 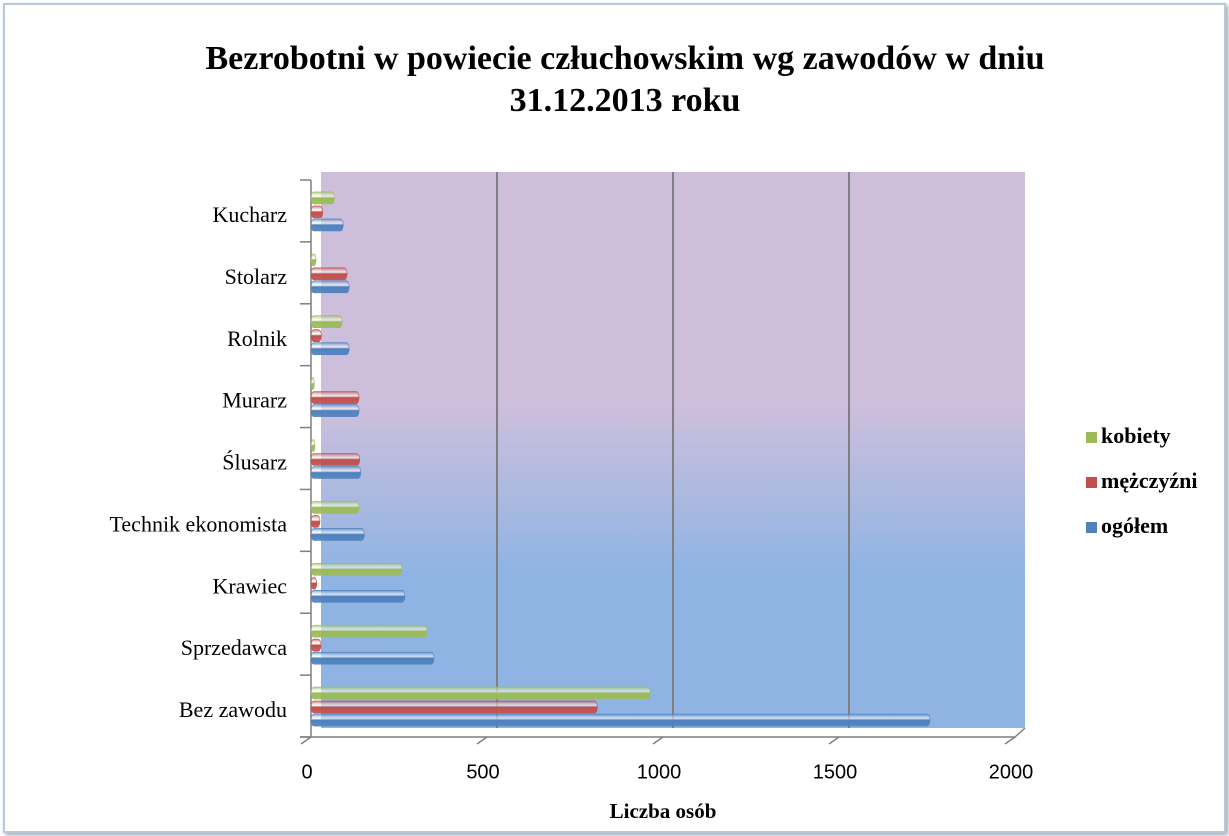 What do you see at coordinates (256, 276) in the screenshot?
I see `y-tick-label: Stolarz` at bounding box center [256, 276].